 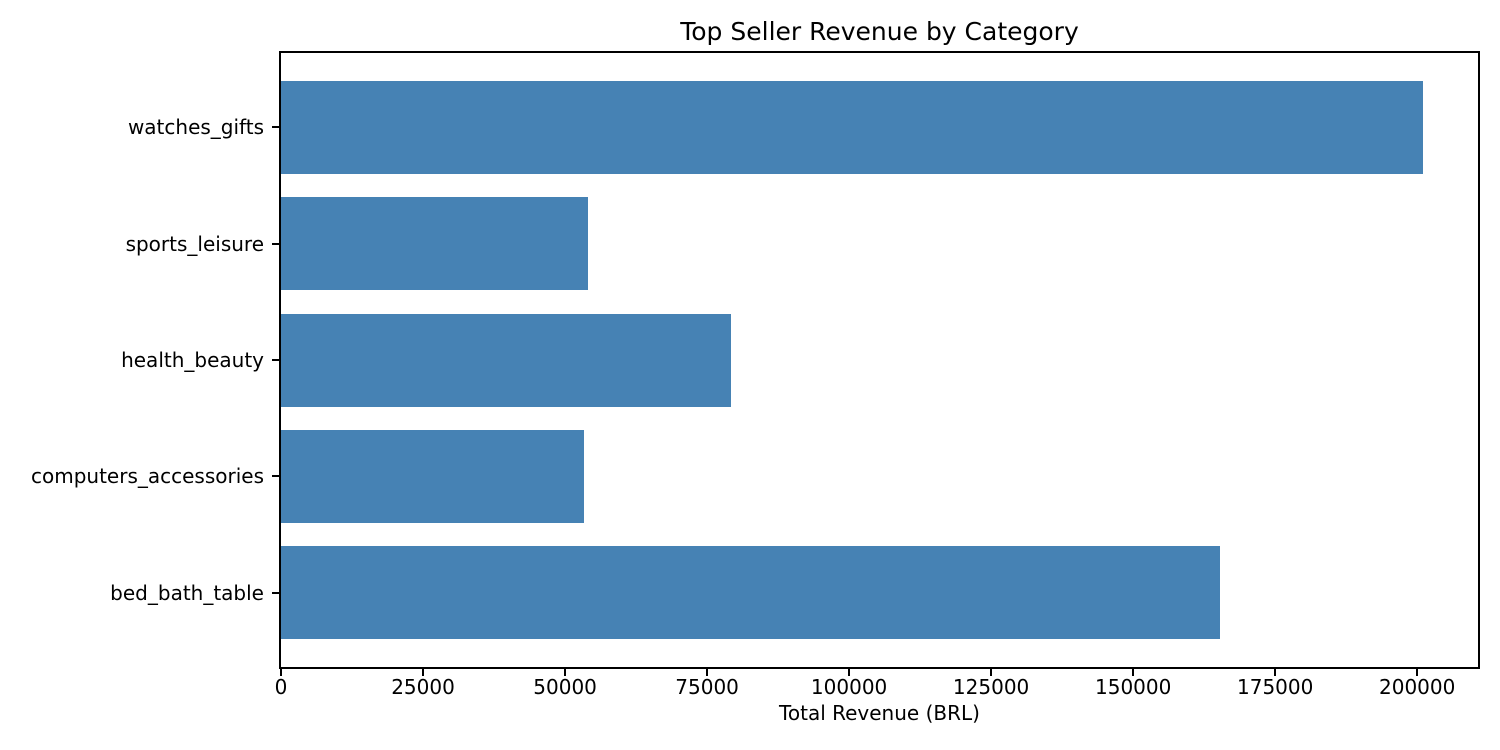 What do you see at coordinates (1275, 687) in the screenshot?
I see `x-tick-label-175000: 175000` at bounding box center [1275, 687].